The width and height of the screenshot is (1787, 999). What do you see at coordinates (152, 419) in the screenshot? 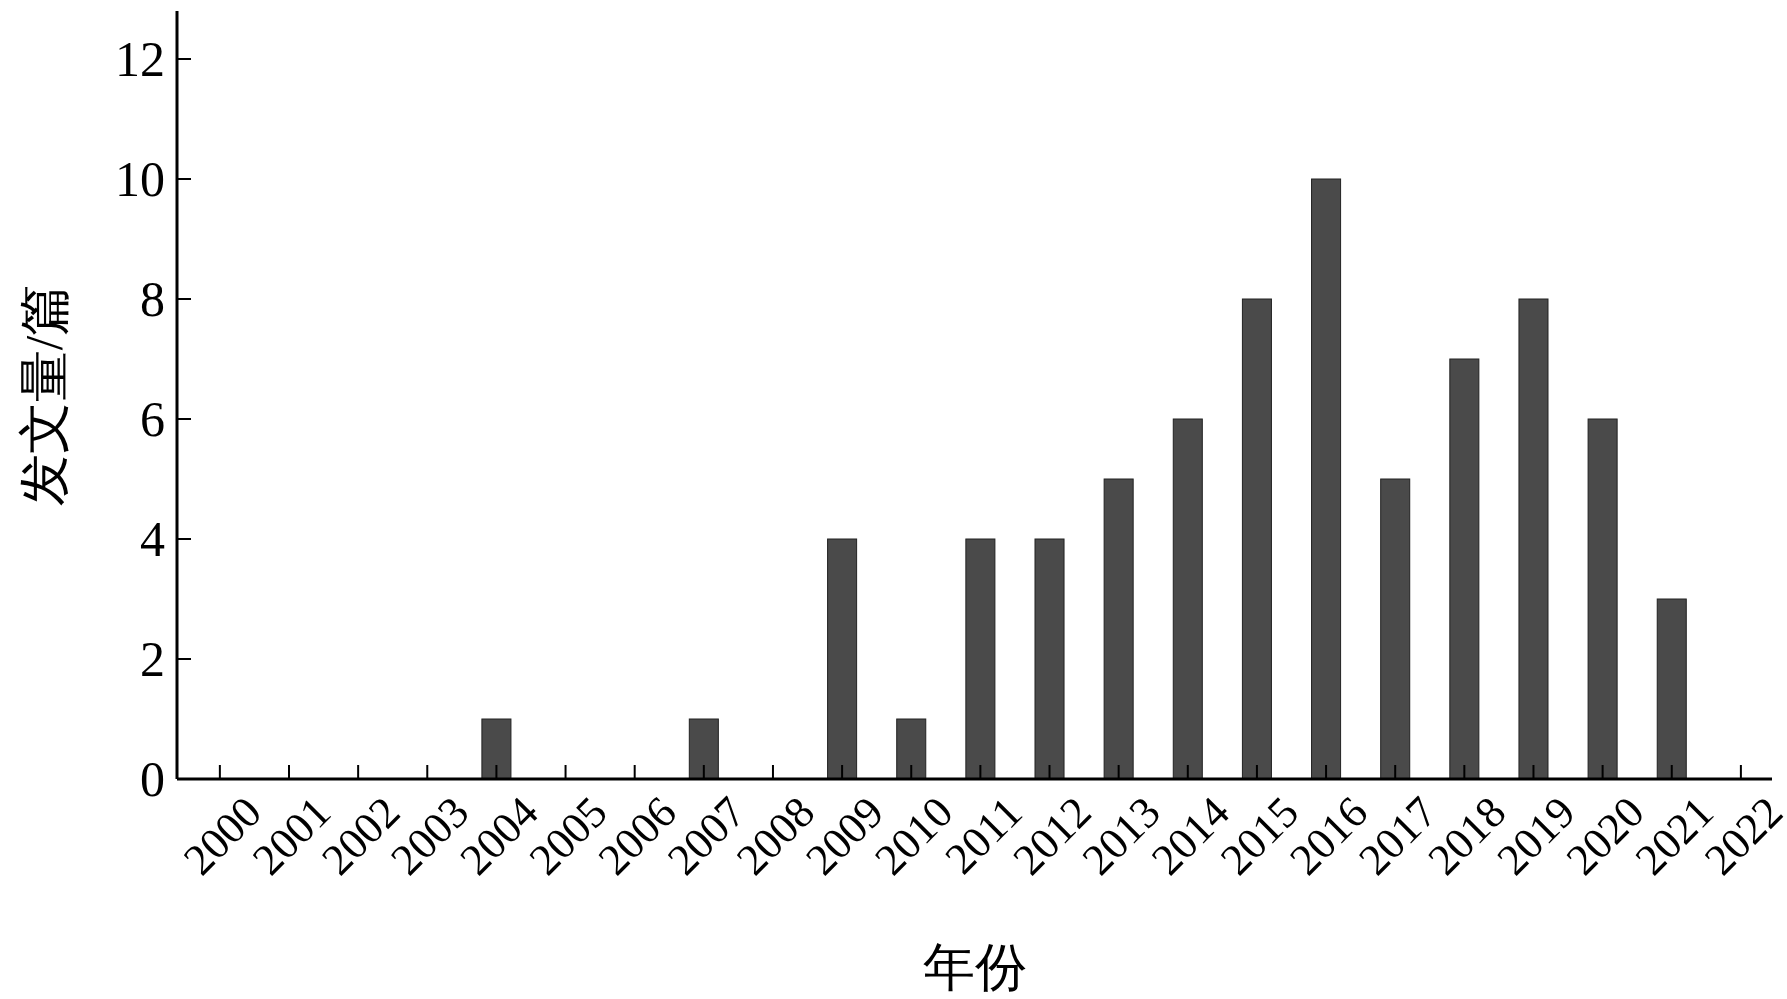
I see `y-tick-label: 6` at bounding box center [152, 419].